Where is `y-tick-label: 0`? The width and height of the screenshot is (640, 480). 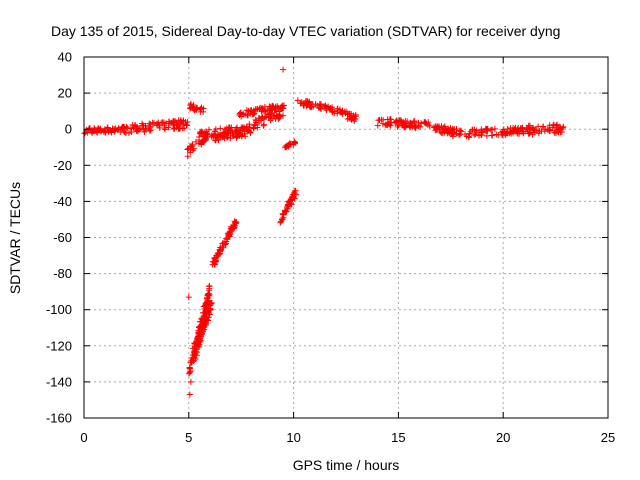 y-tick-label: 0 is located at coordinates (68, 129).